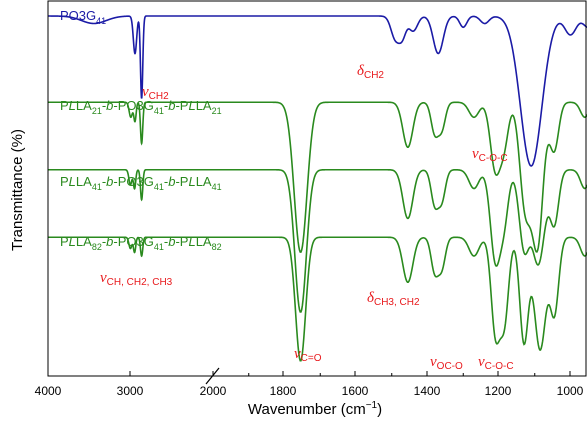 This screenshot has width=587, height=422. I want to click on annotation-0: νCH2, so click(155, 93).